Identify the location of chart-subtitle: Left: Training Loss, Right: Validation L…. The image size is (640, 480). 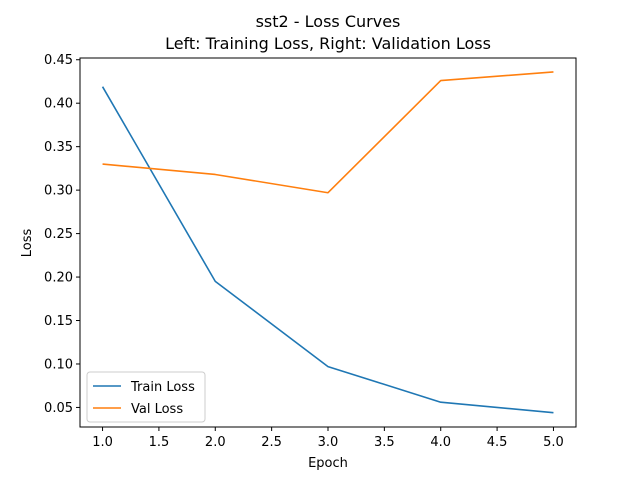
(328, 43).